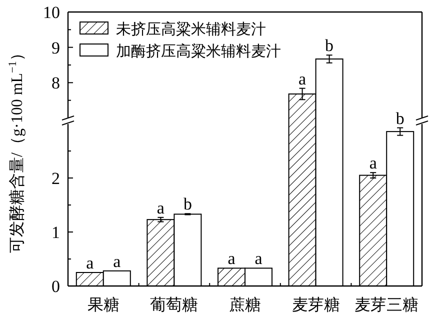  I want to click on y-tick-label: 10, so click(51, 12).